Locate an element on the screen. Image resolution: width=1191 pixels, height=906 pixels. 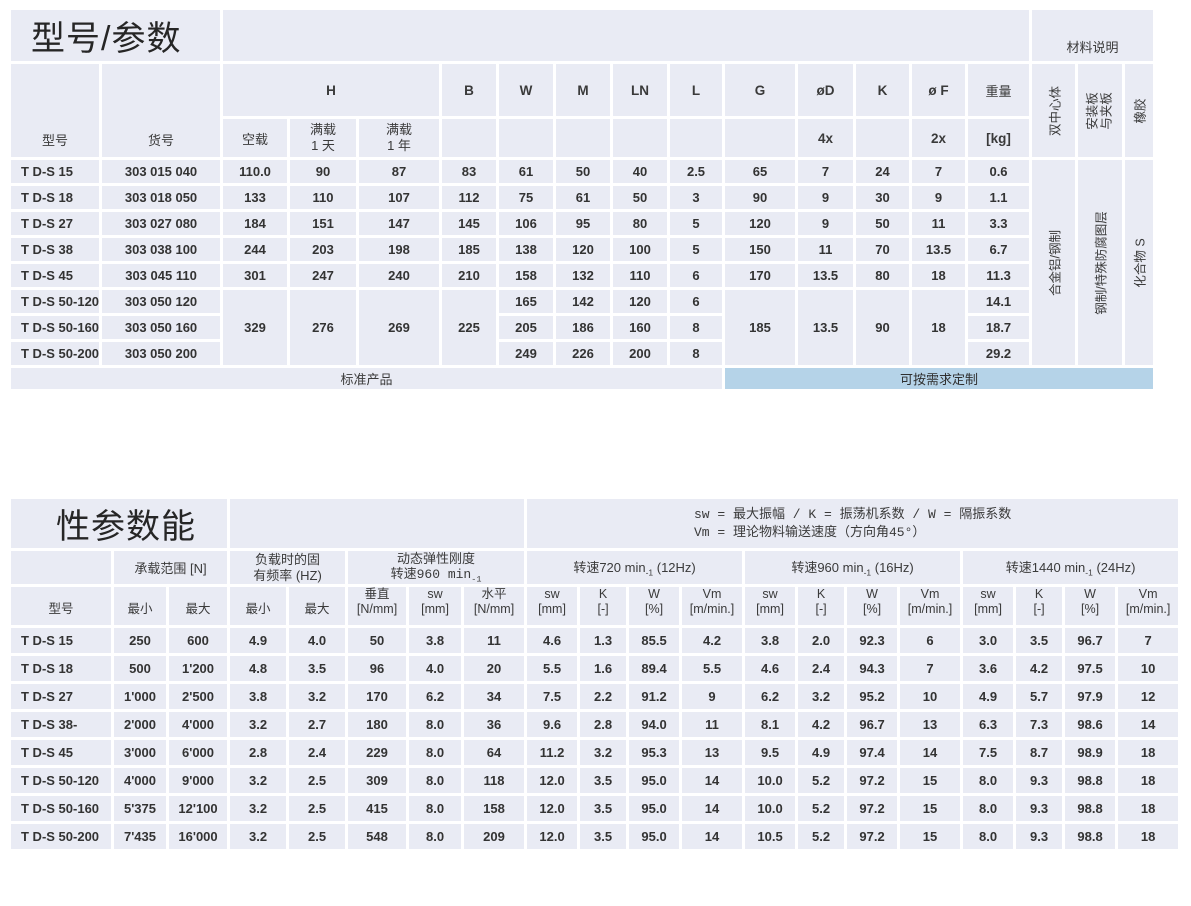
group-load-range: 承载范围 [N] is located at coordinates (171, 568).